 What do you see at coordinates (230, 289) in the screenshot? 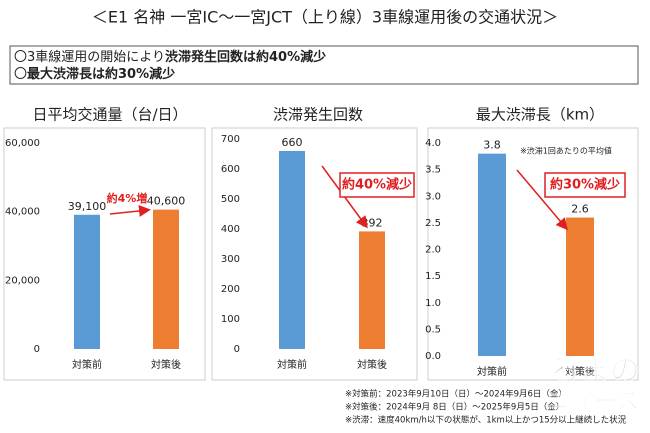
I see `y-tick-label: 200` at bounding box center [230, 289].